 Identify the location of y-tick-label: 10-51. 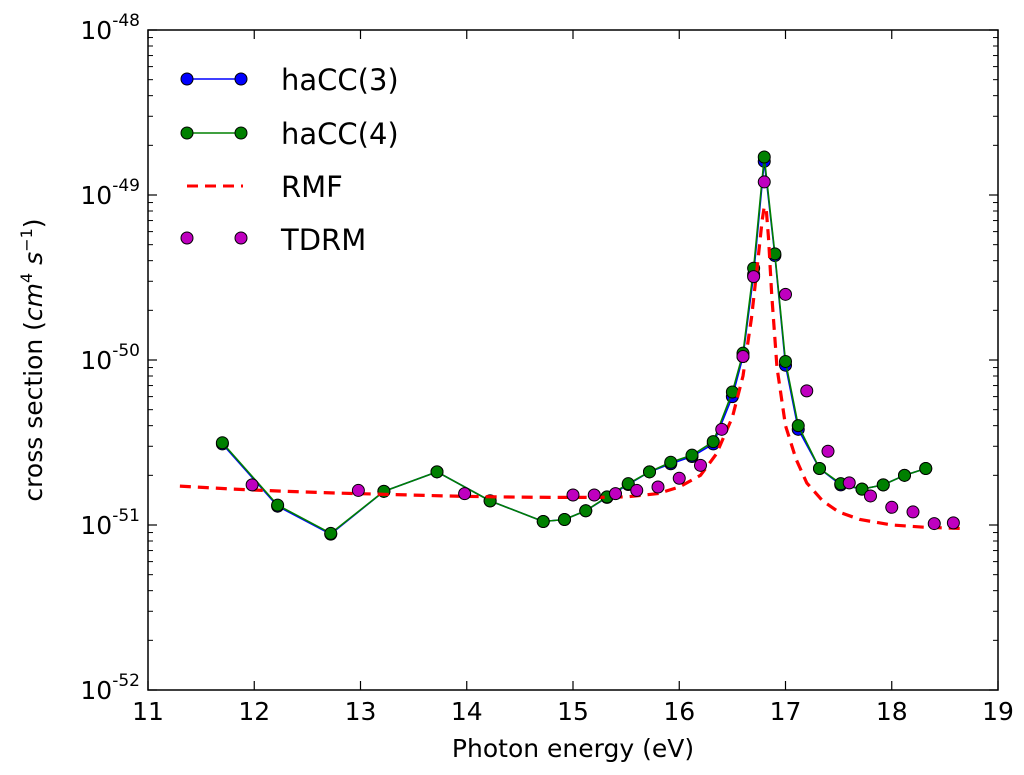
(110, 523).